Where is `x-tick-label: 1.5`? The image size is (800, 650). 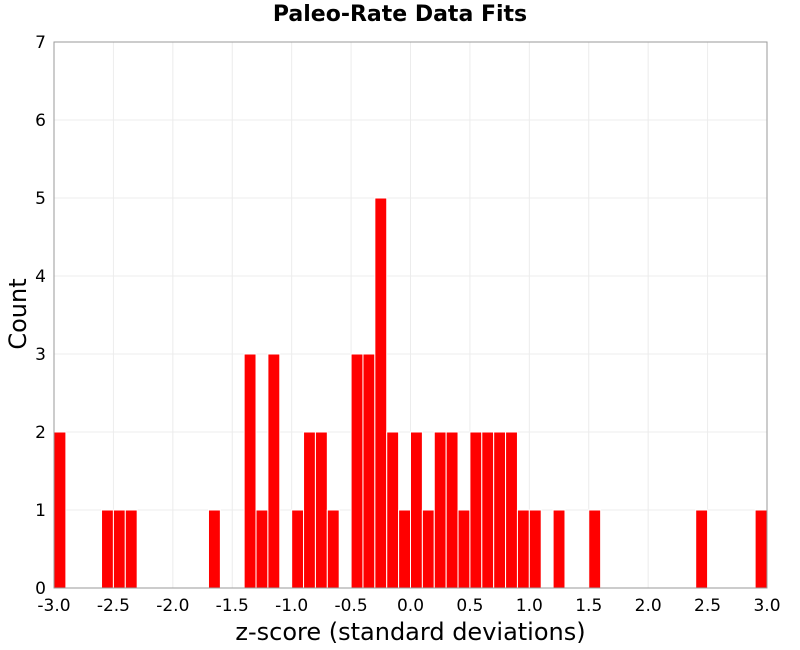 x-tick-label: 1.5 is located at coordinates (588, 606).